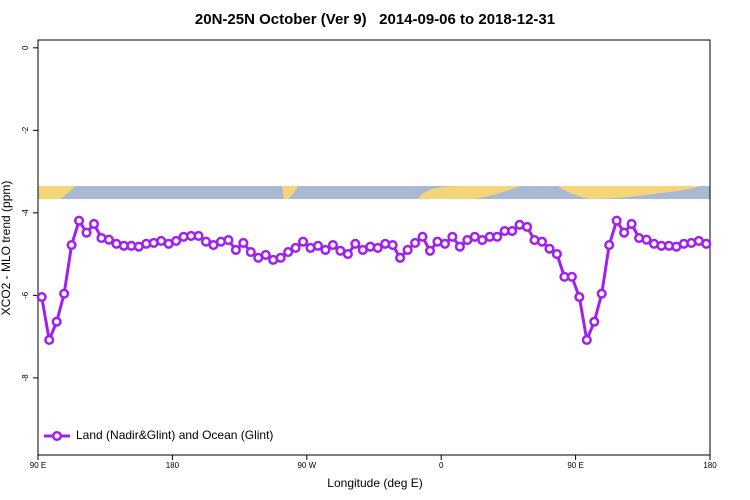 The image size is (750, 500). What do you see at coordinates (25, 213) in the screenshot?
I see `y-tick-label: -4` at bounding box center [25, 213].